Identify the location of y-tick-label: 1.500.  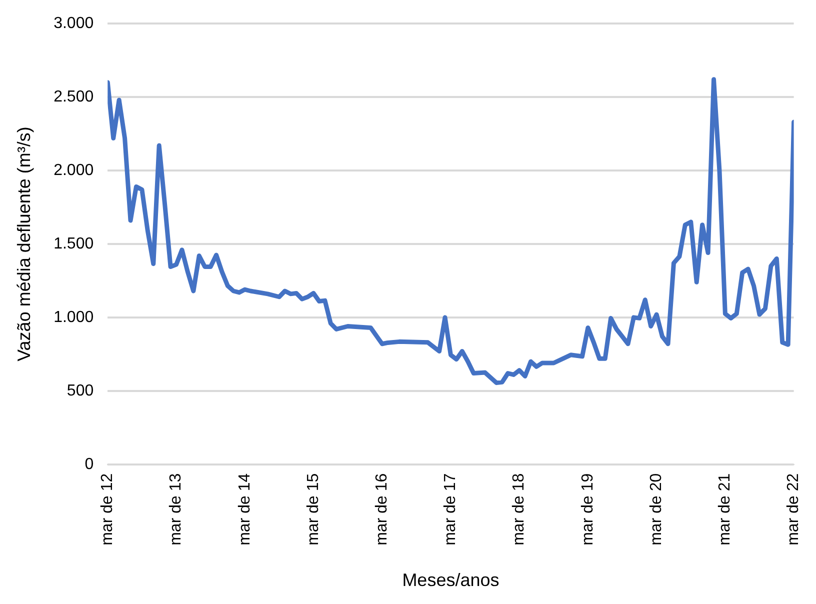
(74, 243).